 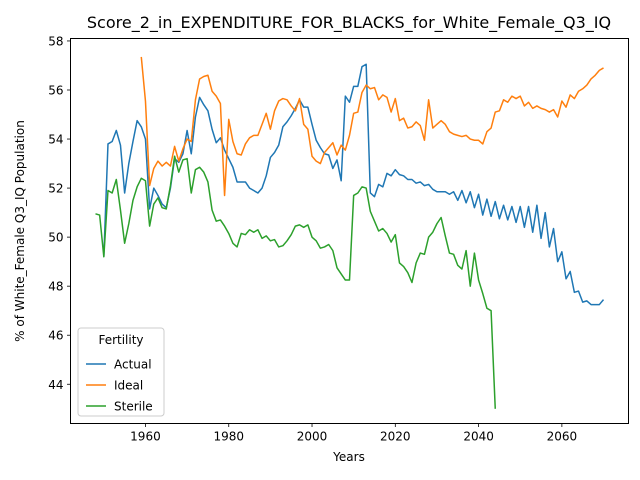 What do you see at coordinates (228, 437) in the screenshot?
I see `x-tick-label: 1980` at bounding box center [228, 437].